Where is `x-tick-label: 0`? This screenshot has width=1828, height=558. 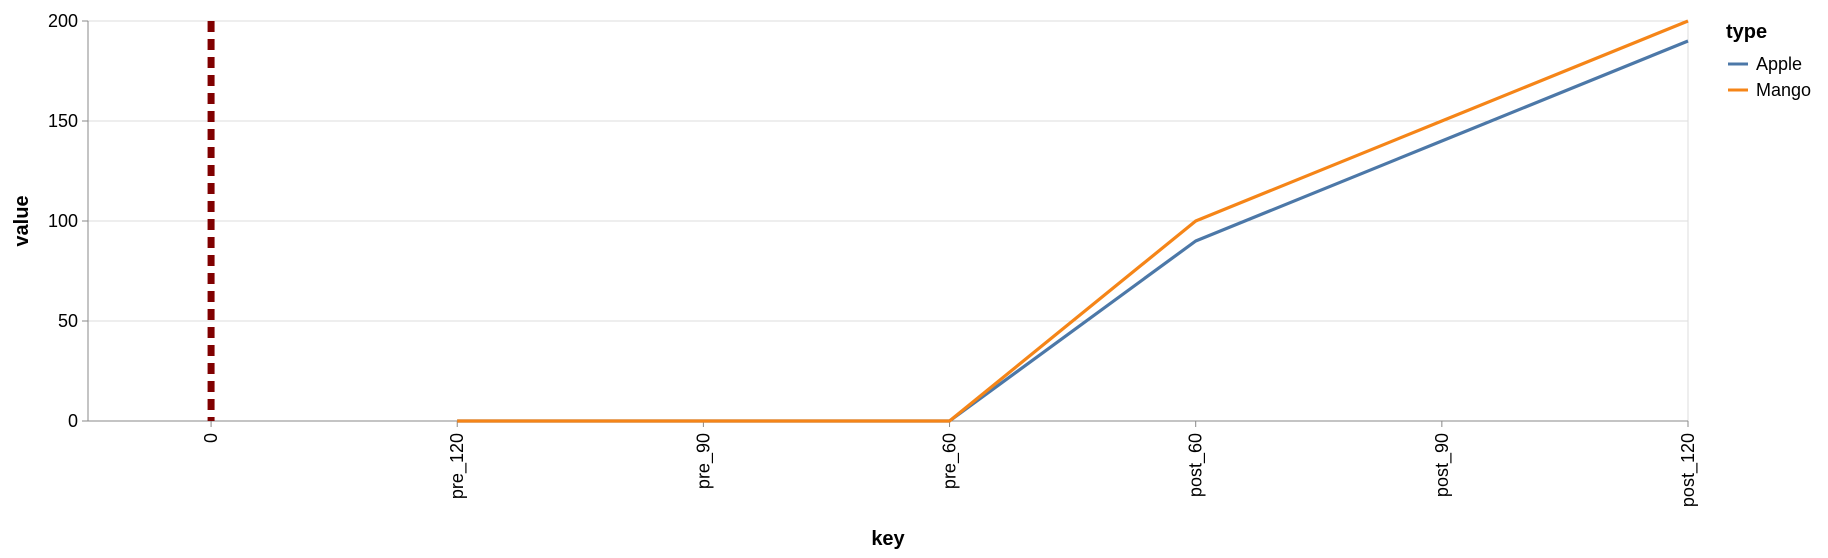
x-tick-label: 0 is located at coordinates (211, 438).